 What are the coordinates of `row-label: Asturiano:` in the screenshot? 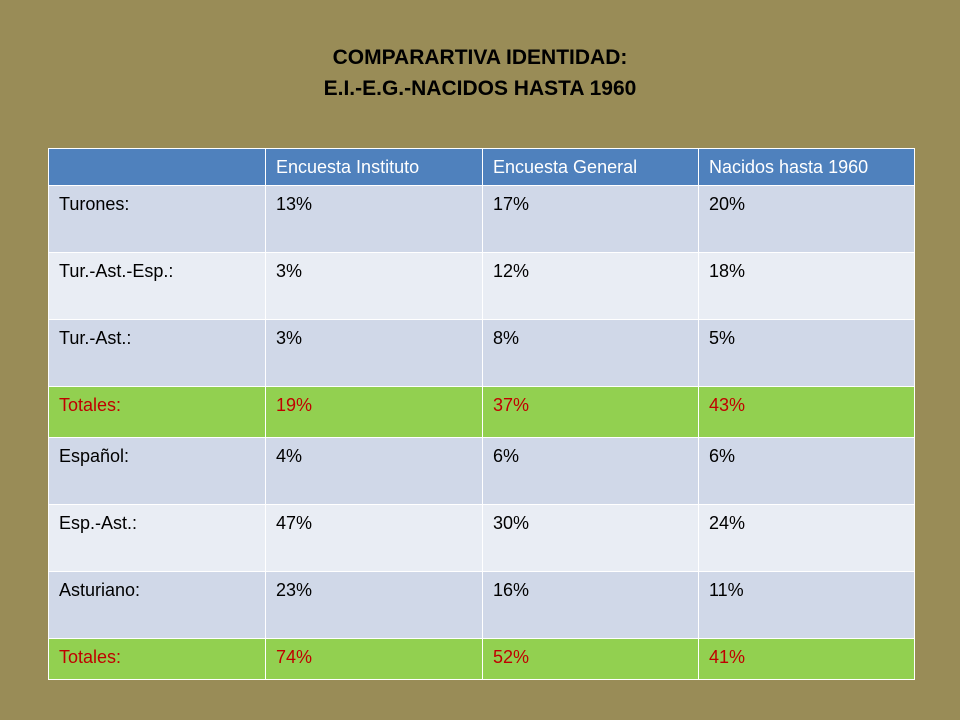 It's located at (157, 605).